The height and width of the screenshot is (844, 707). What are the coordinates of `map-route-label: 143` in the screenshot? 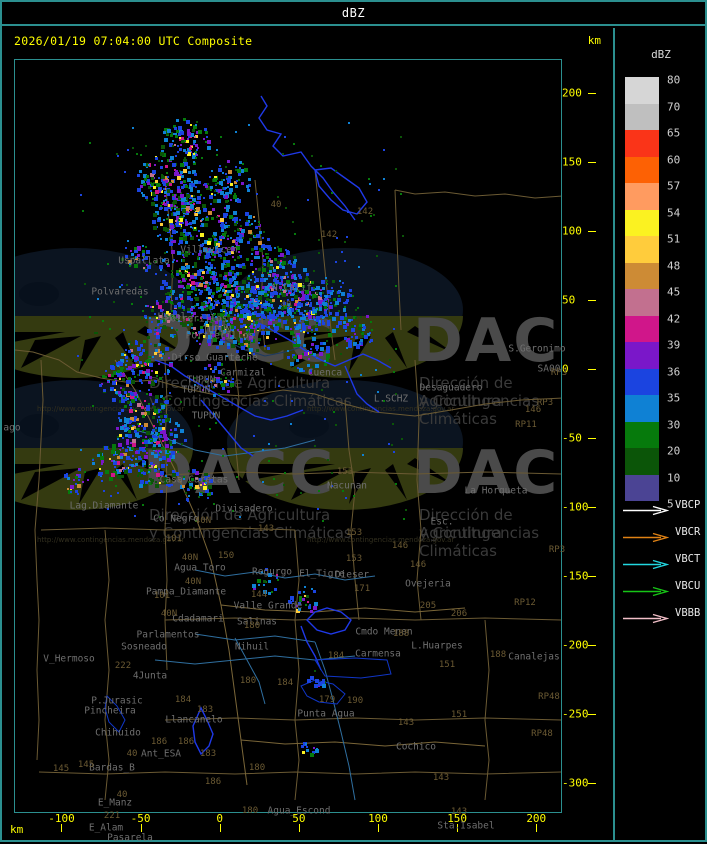 It's located at (459, 812).